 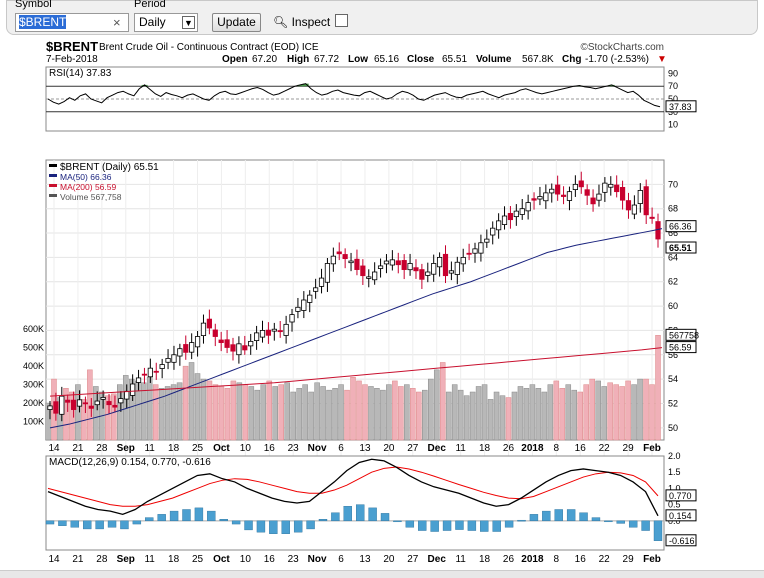 I want to click on price-x-tick-label: 28, so click(x=102, y=448).